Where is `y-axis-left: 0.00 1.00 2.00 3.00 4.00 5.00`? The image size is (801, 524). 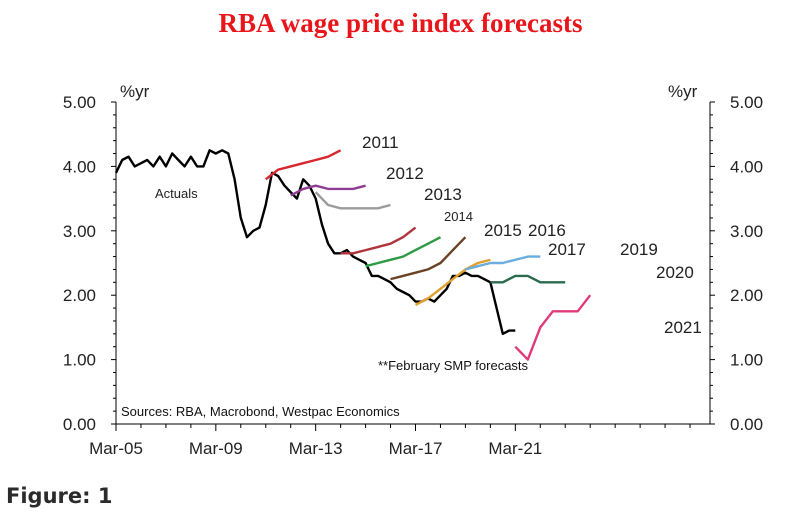
y-axis-left: 0.00 1.00 2.00 3.00 4.00 5.00 is located at coordinates (89, 263).